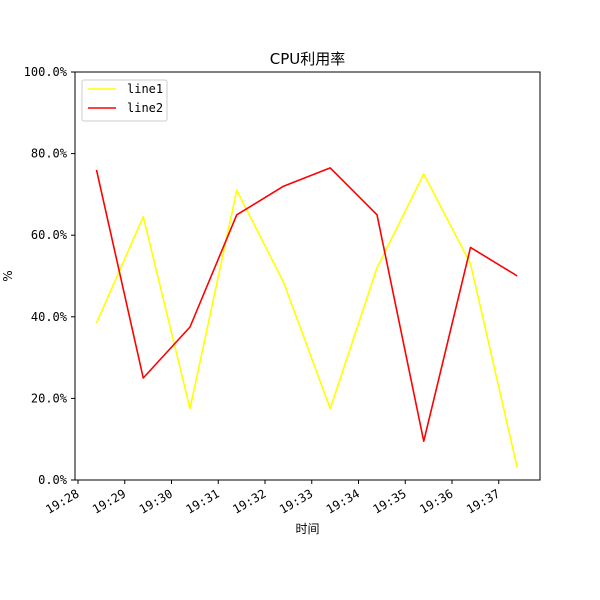 The width and height of the screenshot is (600, 600). What do you see at coordinates (296, 501) in the screenshot?
I see `x-tick-label: 19:33` at bounding box center [296, 501].